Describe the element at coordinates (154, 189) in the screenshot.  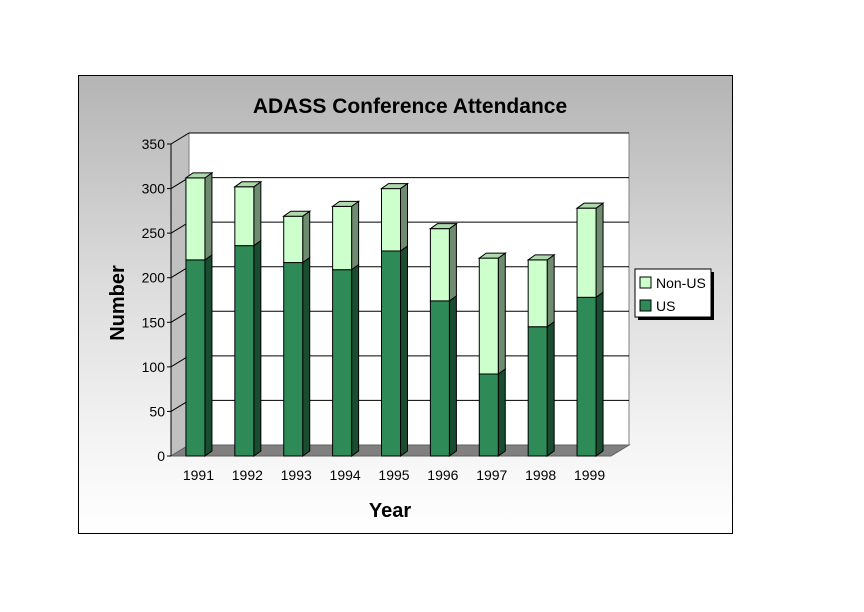
I see `y-tick-label: 300` at that location.